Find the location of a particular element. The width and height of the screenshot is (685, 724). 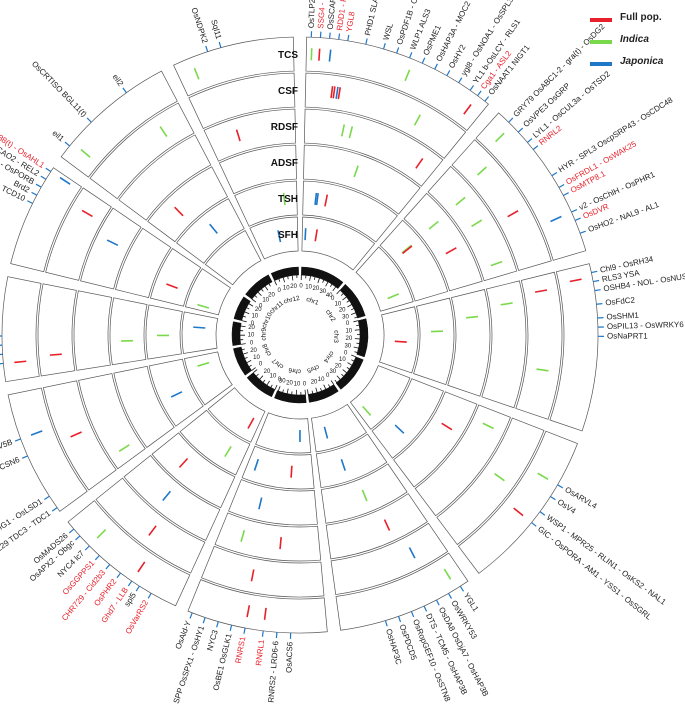

gene-label: CSN6 is located at coordinates (11, 463).